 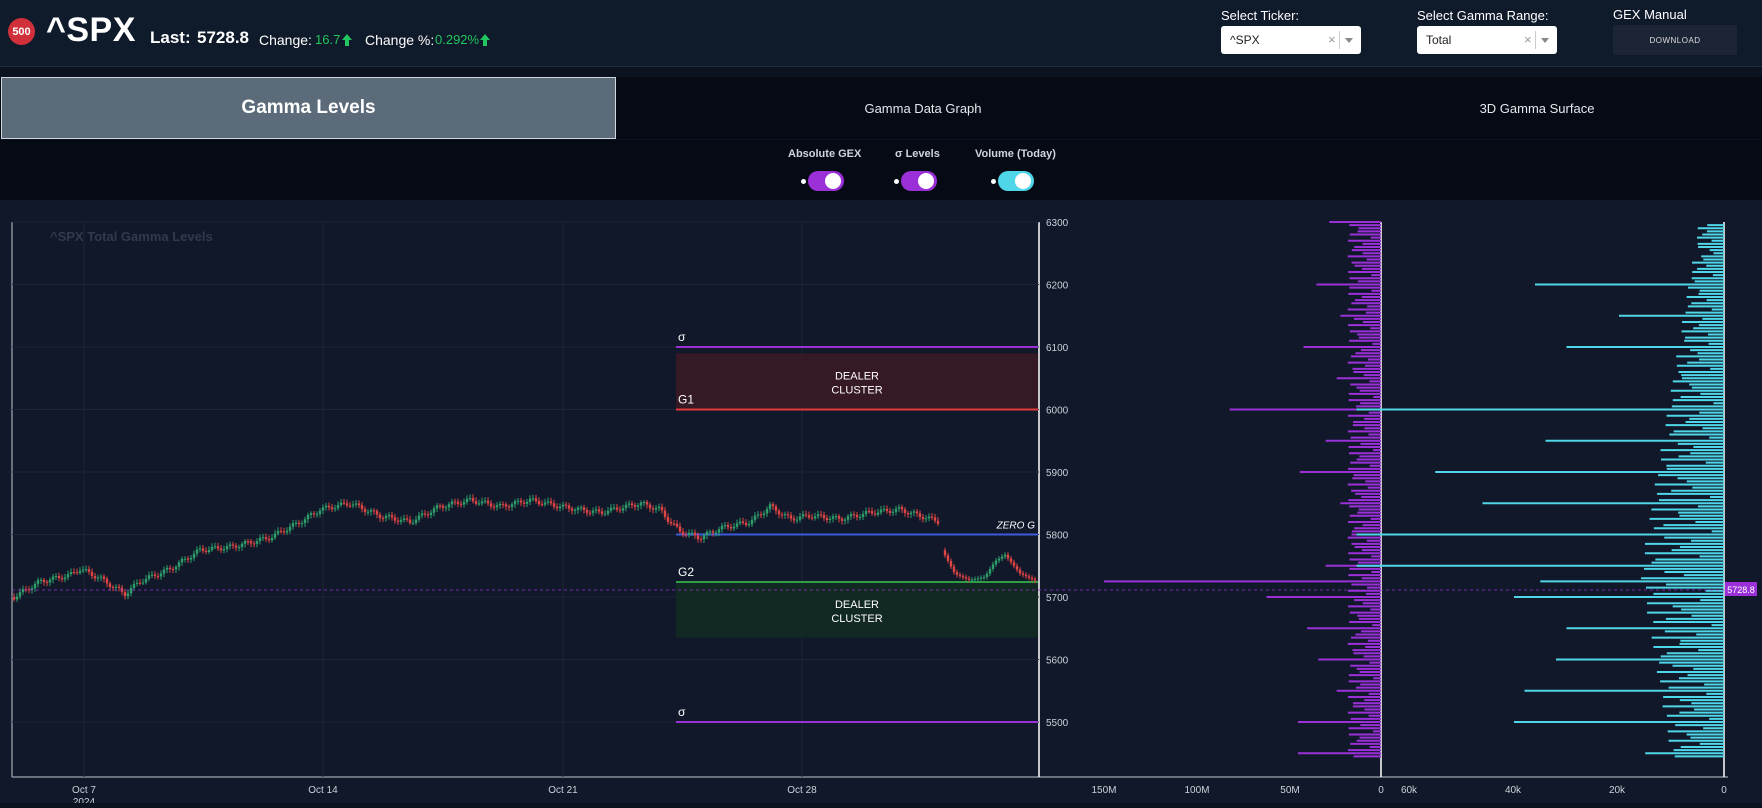 What do you see at coordinates (881, 170) in the screenshot?
I see `toggle-bar: Absolute GEX σ Levels Volume (Today)` at bounding box center [881, 170].